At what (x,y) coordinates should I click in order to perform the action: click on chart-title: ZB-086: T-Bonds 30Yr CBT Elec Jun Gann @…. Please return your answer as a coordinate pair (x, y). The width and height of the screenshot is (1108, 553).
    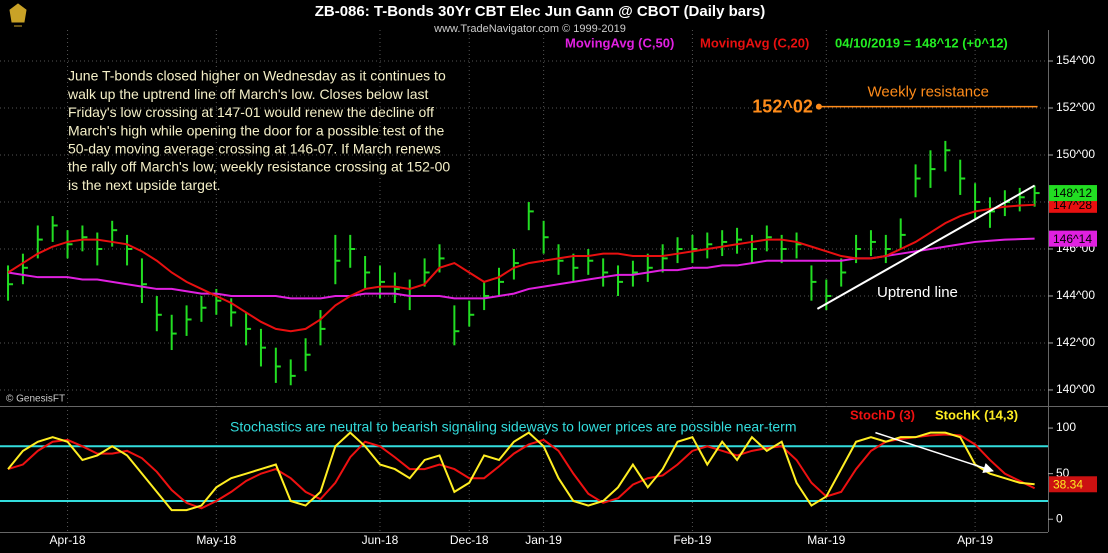
    Looking at the image, I should click on (540, 11).